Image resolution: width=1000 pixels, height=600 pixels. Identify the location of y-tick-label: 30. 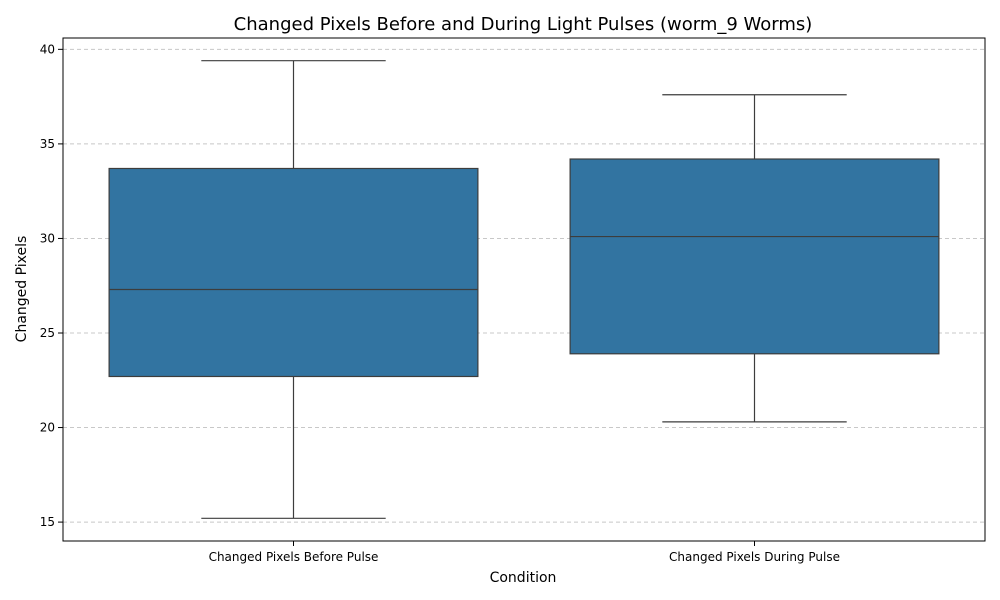
(47, 238).